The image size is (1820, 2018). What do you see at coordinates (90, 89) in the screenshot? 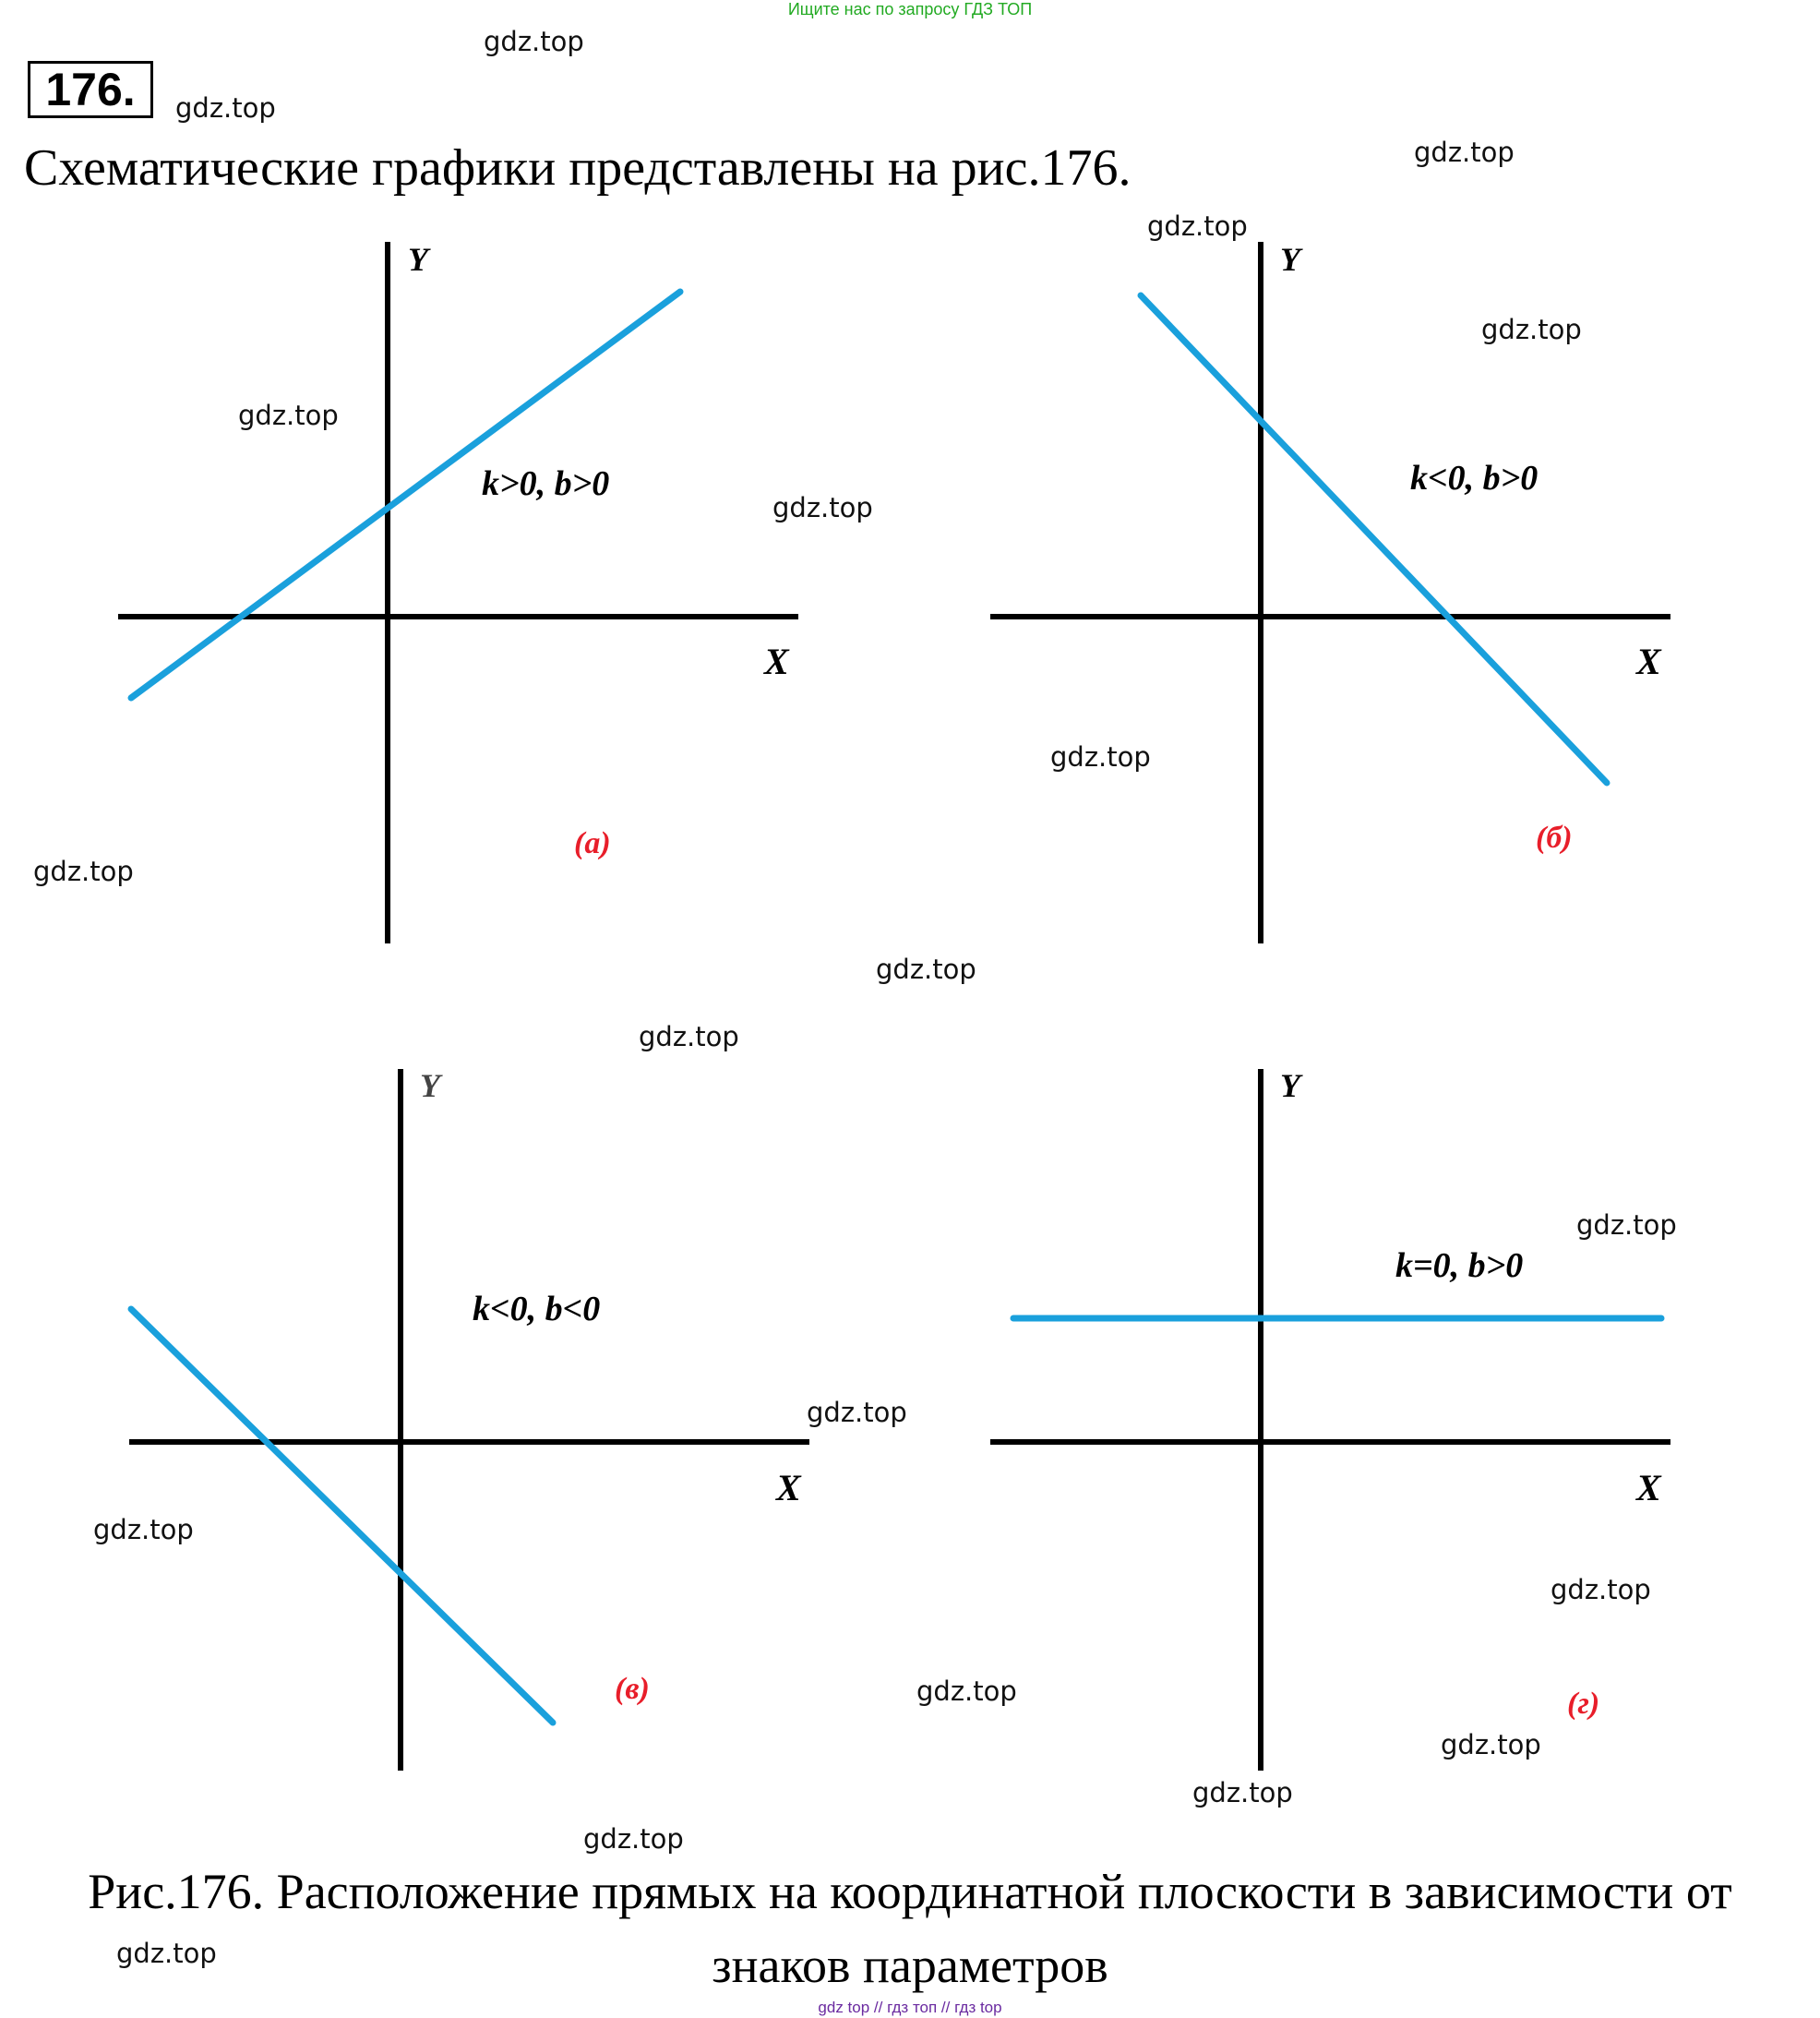
I see `task-number: 176.` at bounding box center [90, 89].